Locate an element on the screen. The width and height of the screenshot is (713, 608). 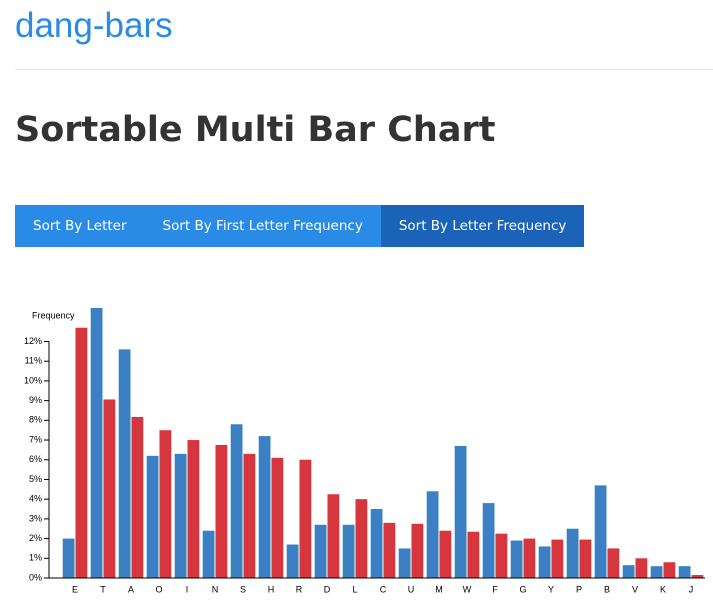
x-tick-label: U is located at coordinates (411, 589).